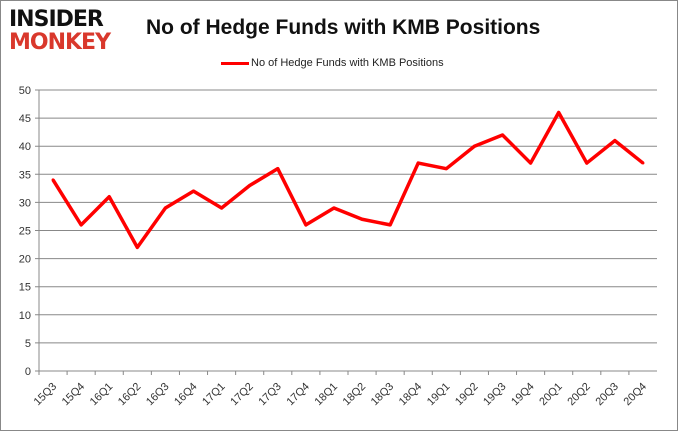  Describe the element at coordinates (25, 260) in the screenshot. I see `y-tick-label: 20` at that location.